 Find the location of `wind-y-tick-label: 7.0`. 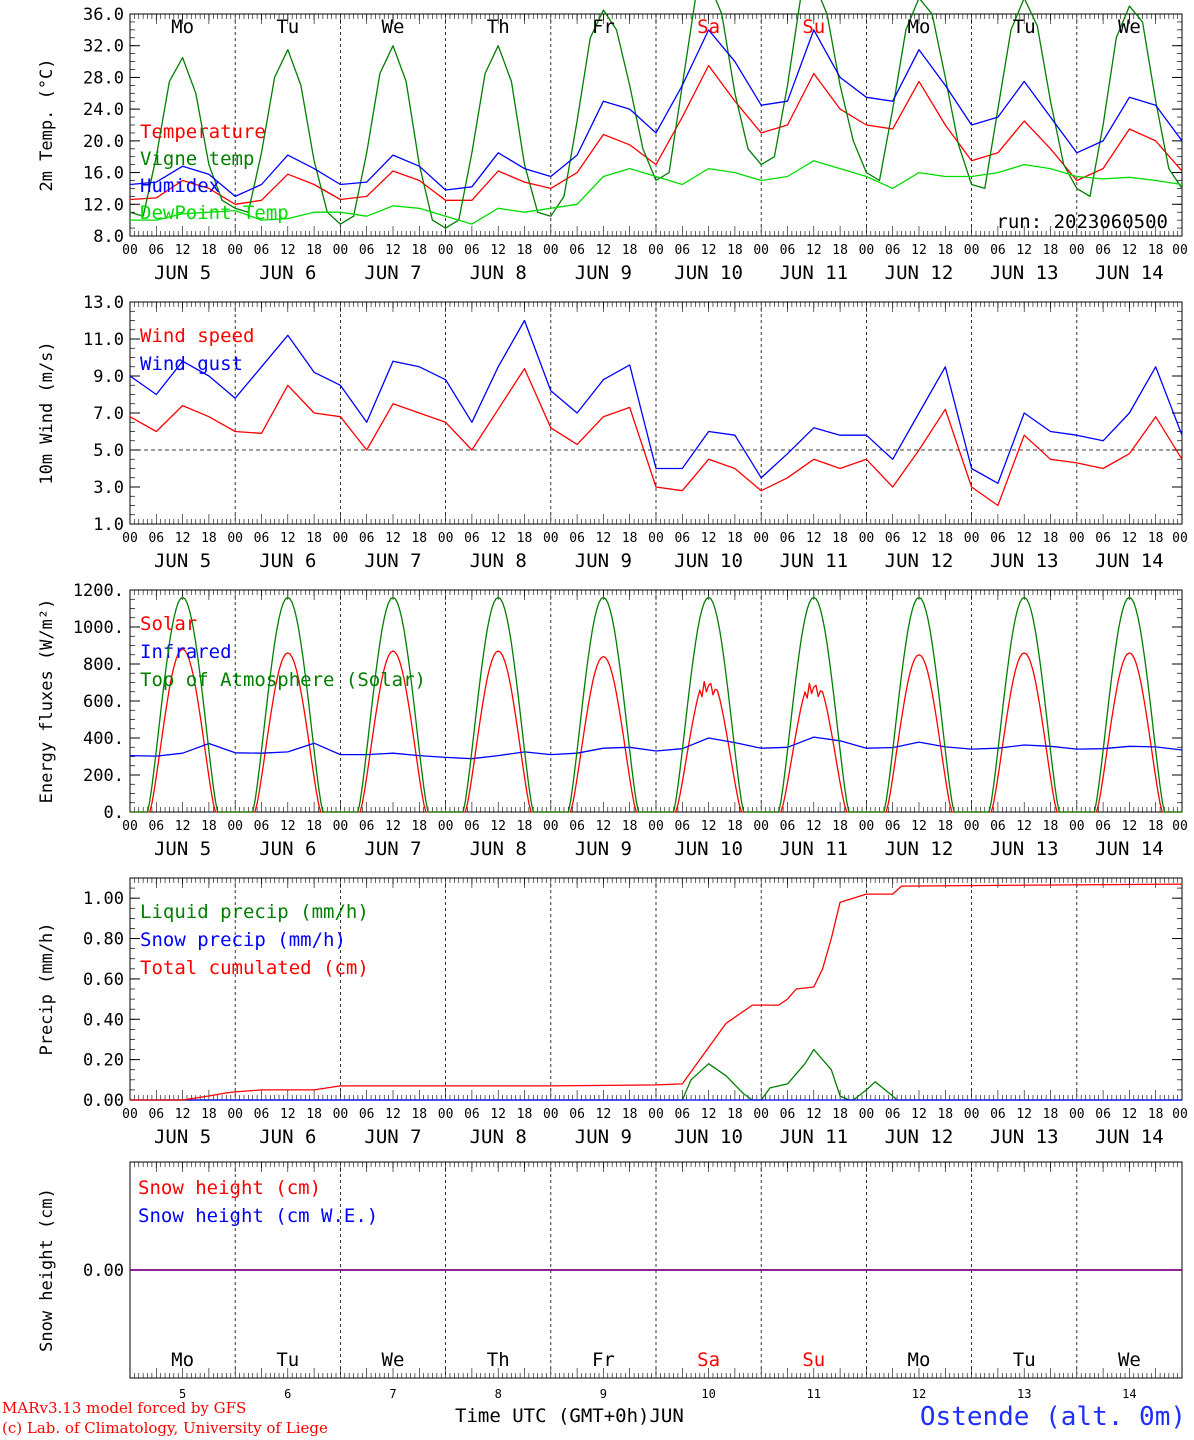

wind-y-tick-label: 7.0 is located at coordinates (108, 414).